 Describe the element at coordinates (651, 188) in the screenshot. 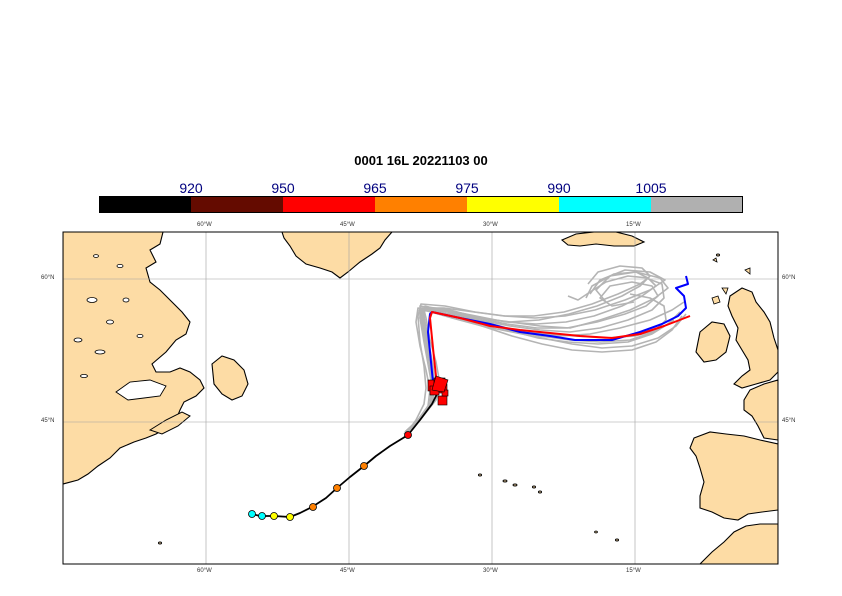

I see `colorbar-label-1005: 1005` at that location.